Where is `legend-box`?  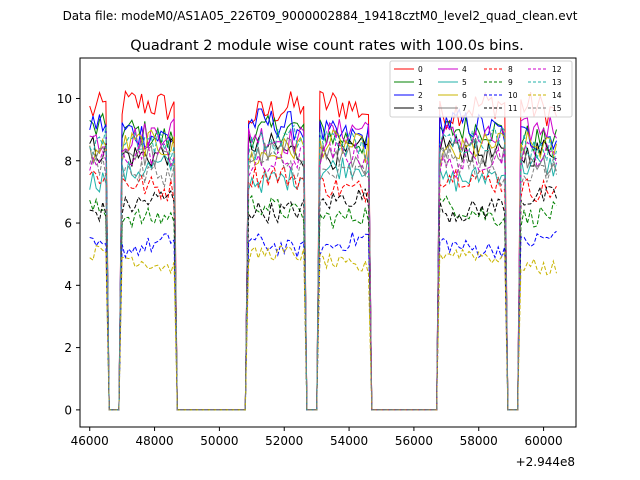
legend-box is located at coordinates (481, 89).